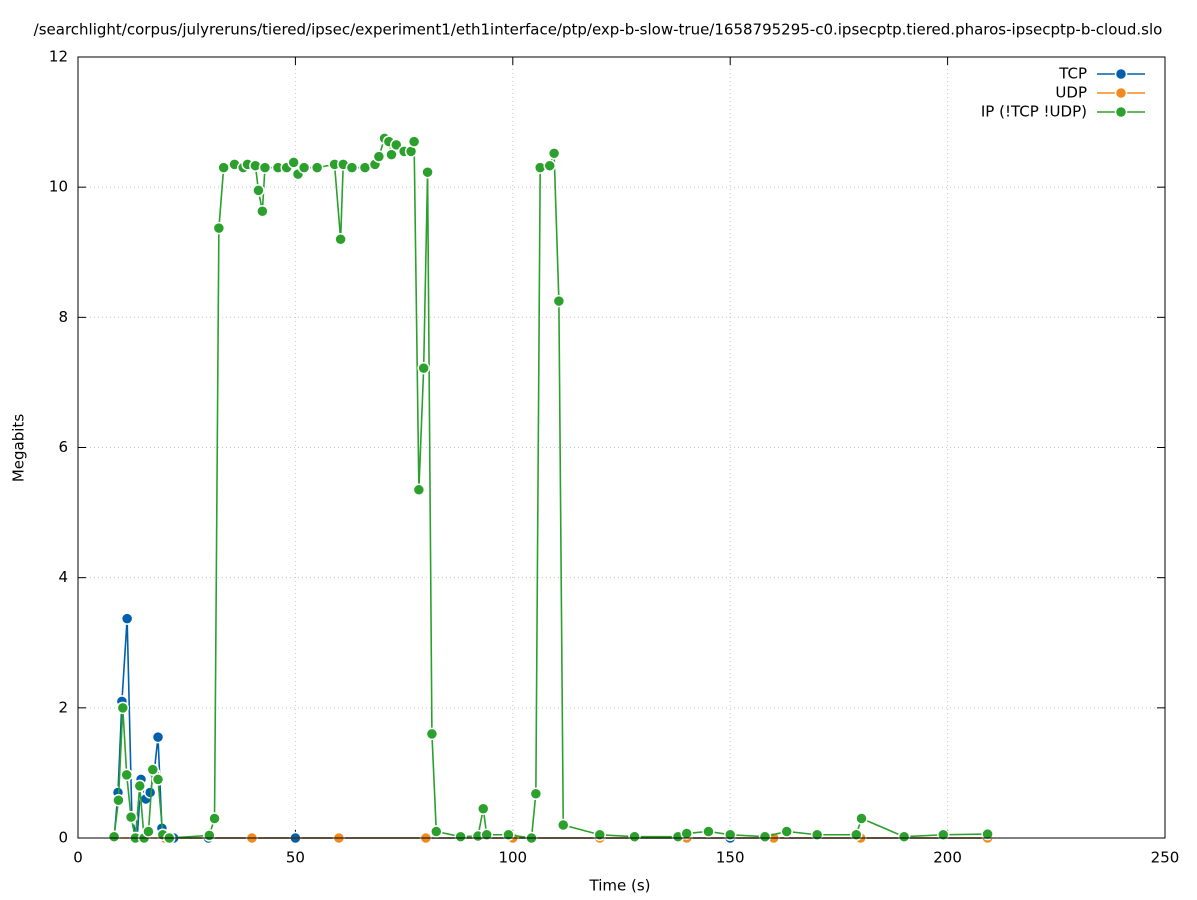 The height and width of the screenshot is (900, 1197). What do you see at coordinates (1072, 74) in the screenshot?
I see `legend-label: TCP` at bounding box center [1072, 74].